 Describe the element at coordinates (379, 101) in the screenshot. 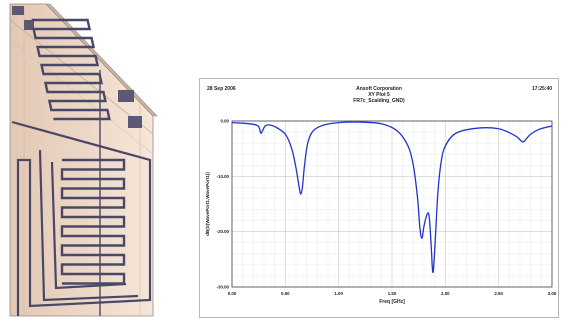

I see `plot-design-name: FR7c_Scalding_GND)` at that location.